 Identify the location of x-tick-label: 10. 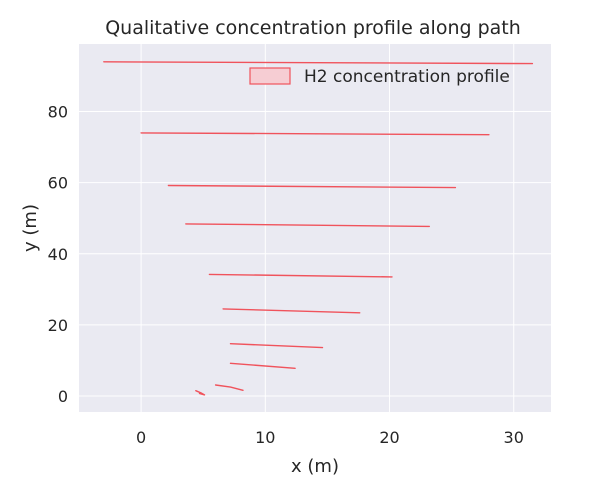
(265, 437).